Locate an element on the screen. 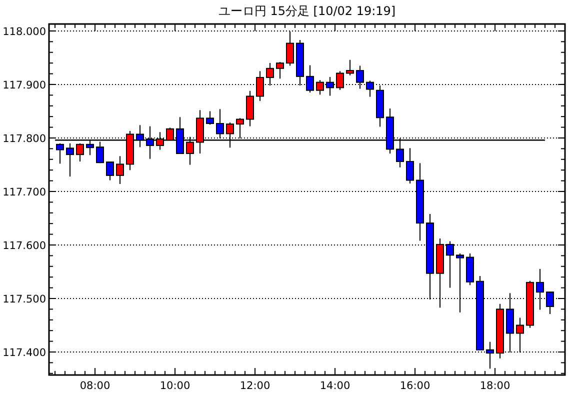 The image size is (570, 398). x-tick-label: 08:00 is located at coordinates (95, 386).